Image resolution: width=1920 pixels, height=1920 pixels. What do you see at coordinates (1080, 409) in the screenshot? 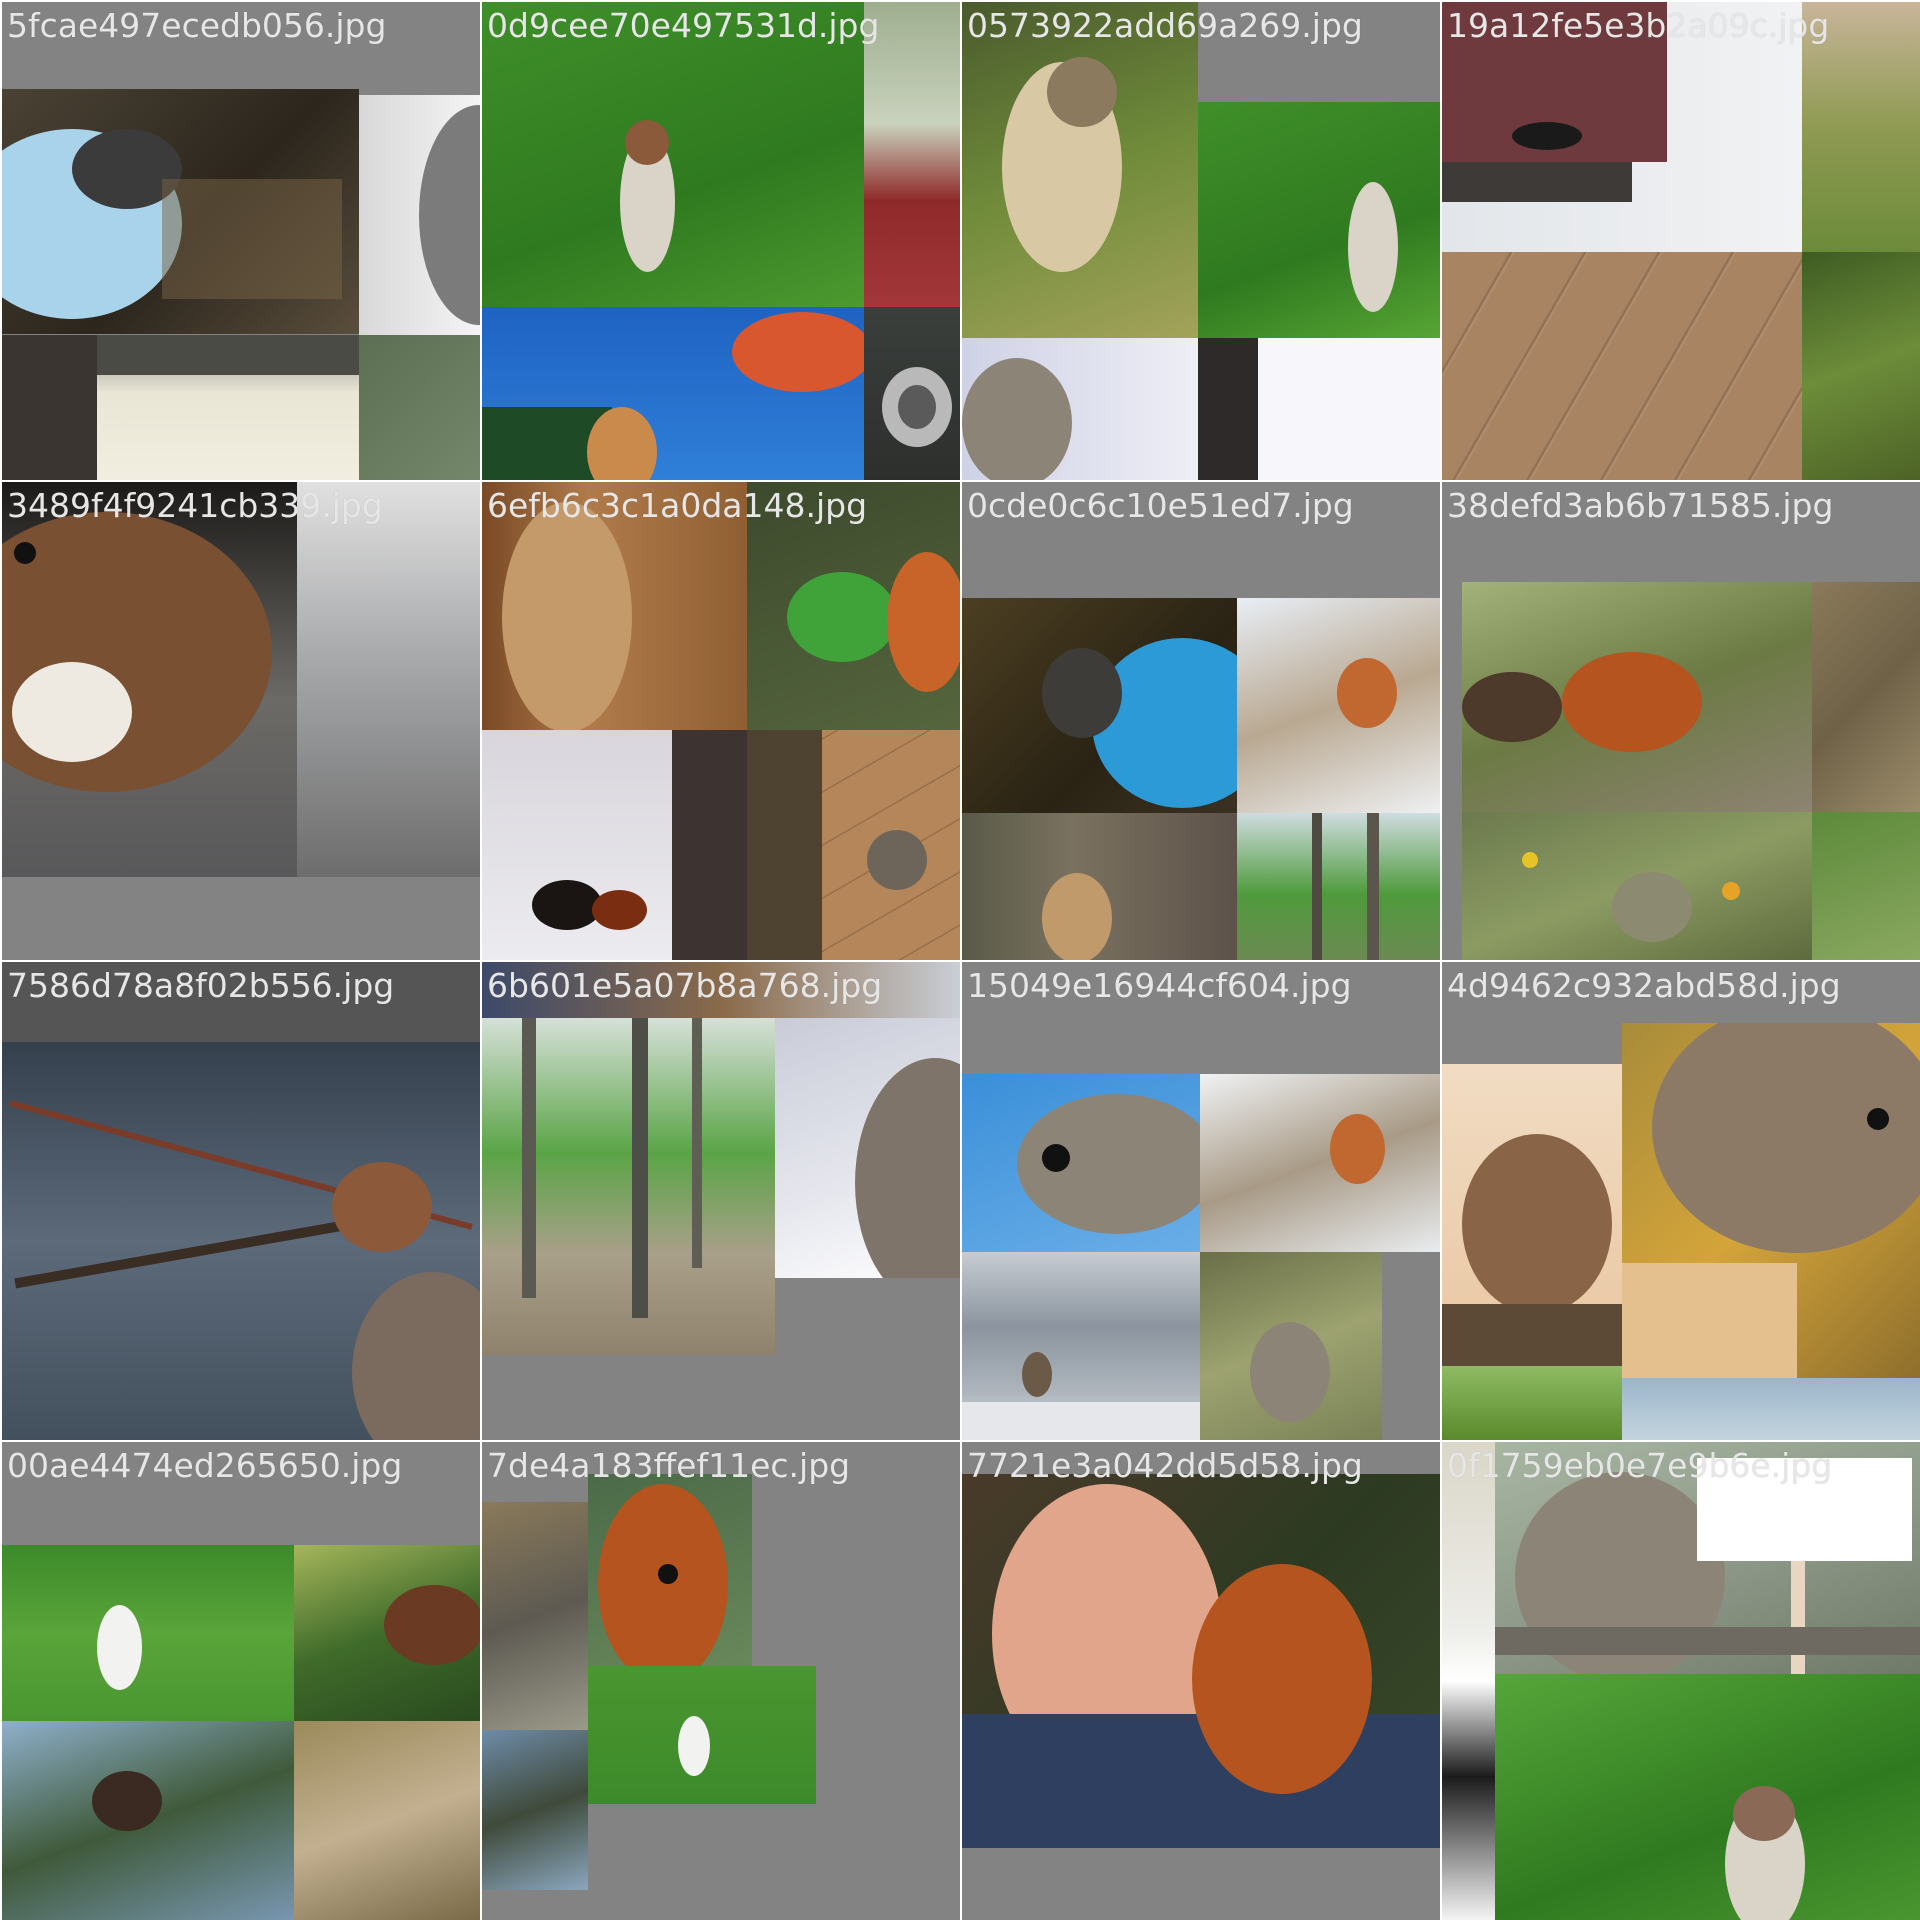
I see `photo-squirrel-snow-closeup` at bounding box center [1080, 409].